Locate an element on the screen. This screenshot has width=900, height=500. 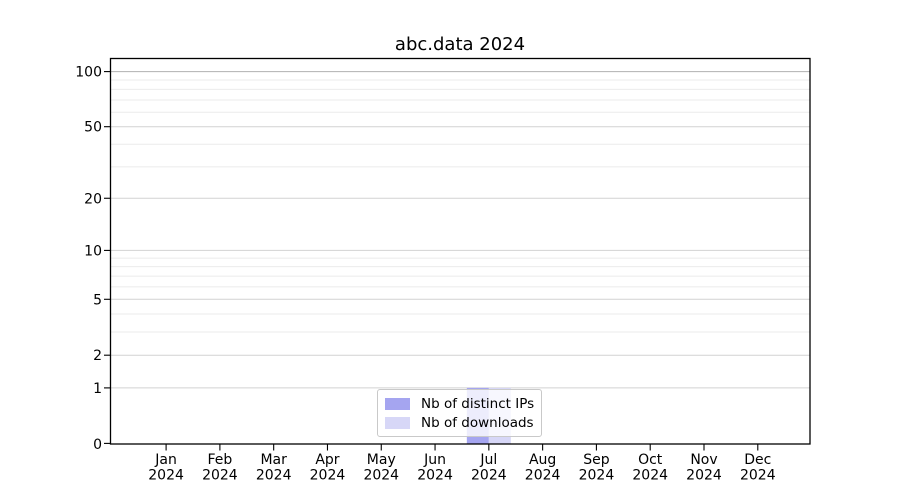
svg-text: Sep is located at coordinates (596, 460).